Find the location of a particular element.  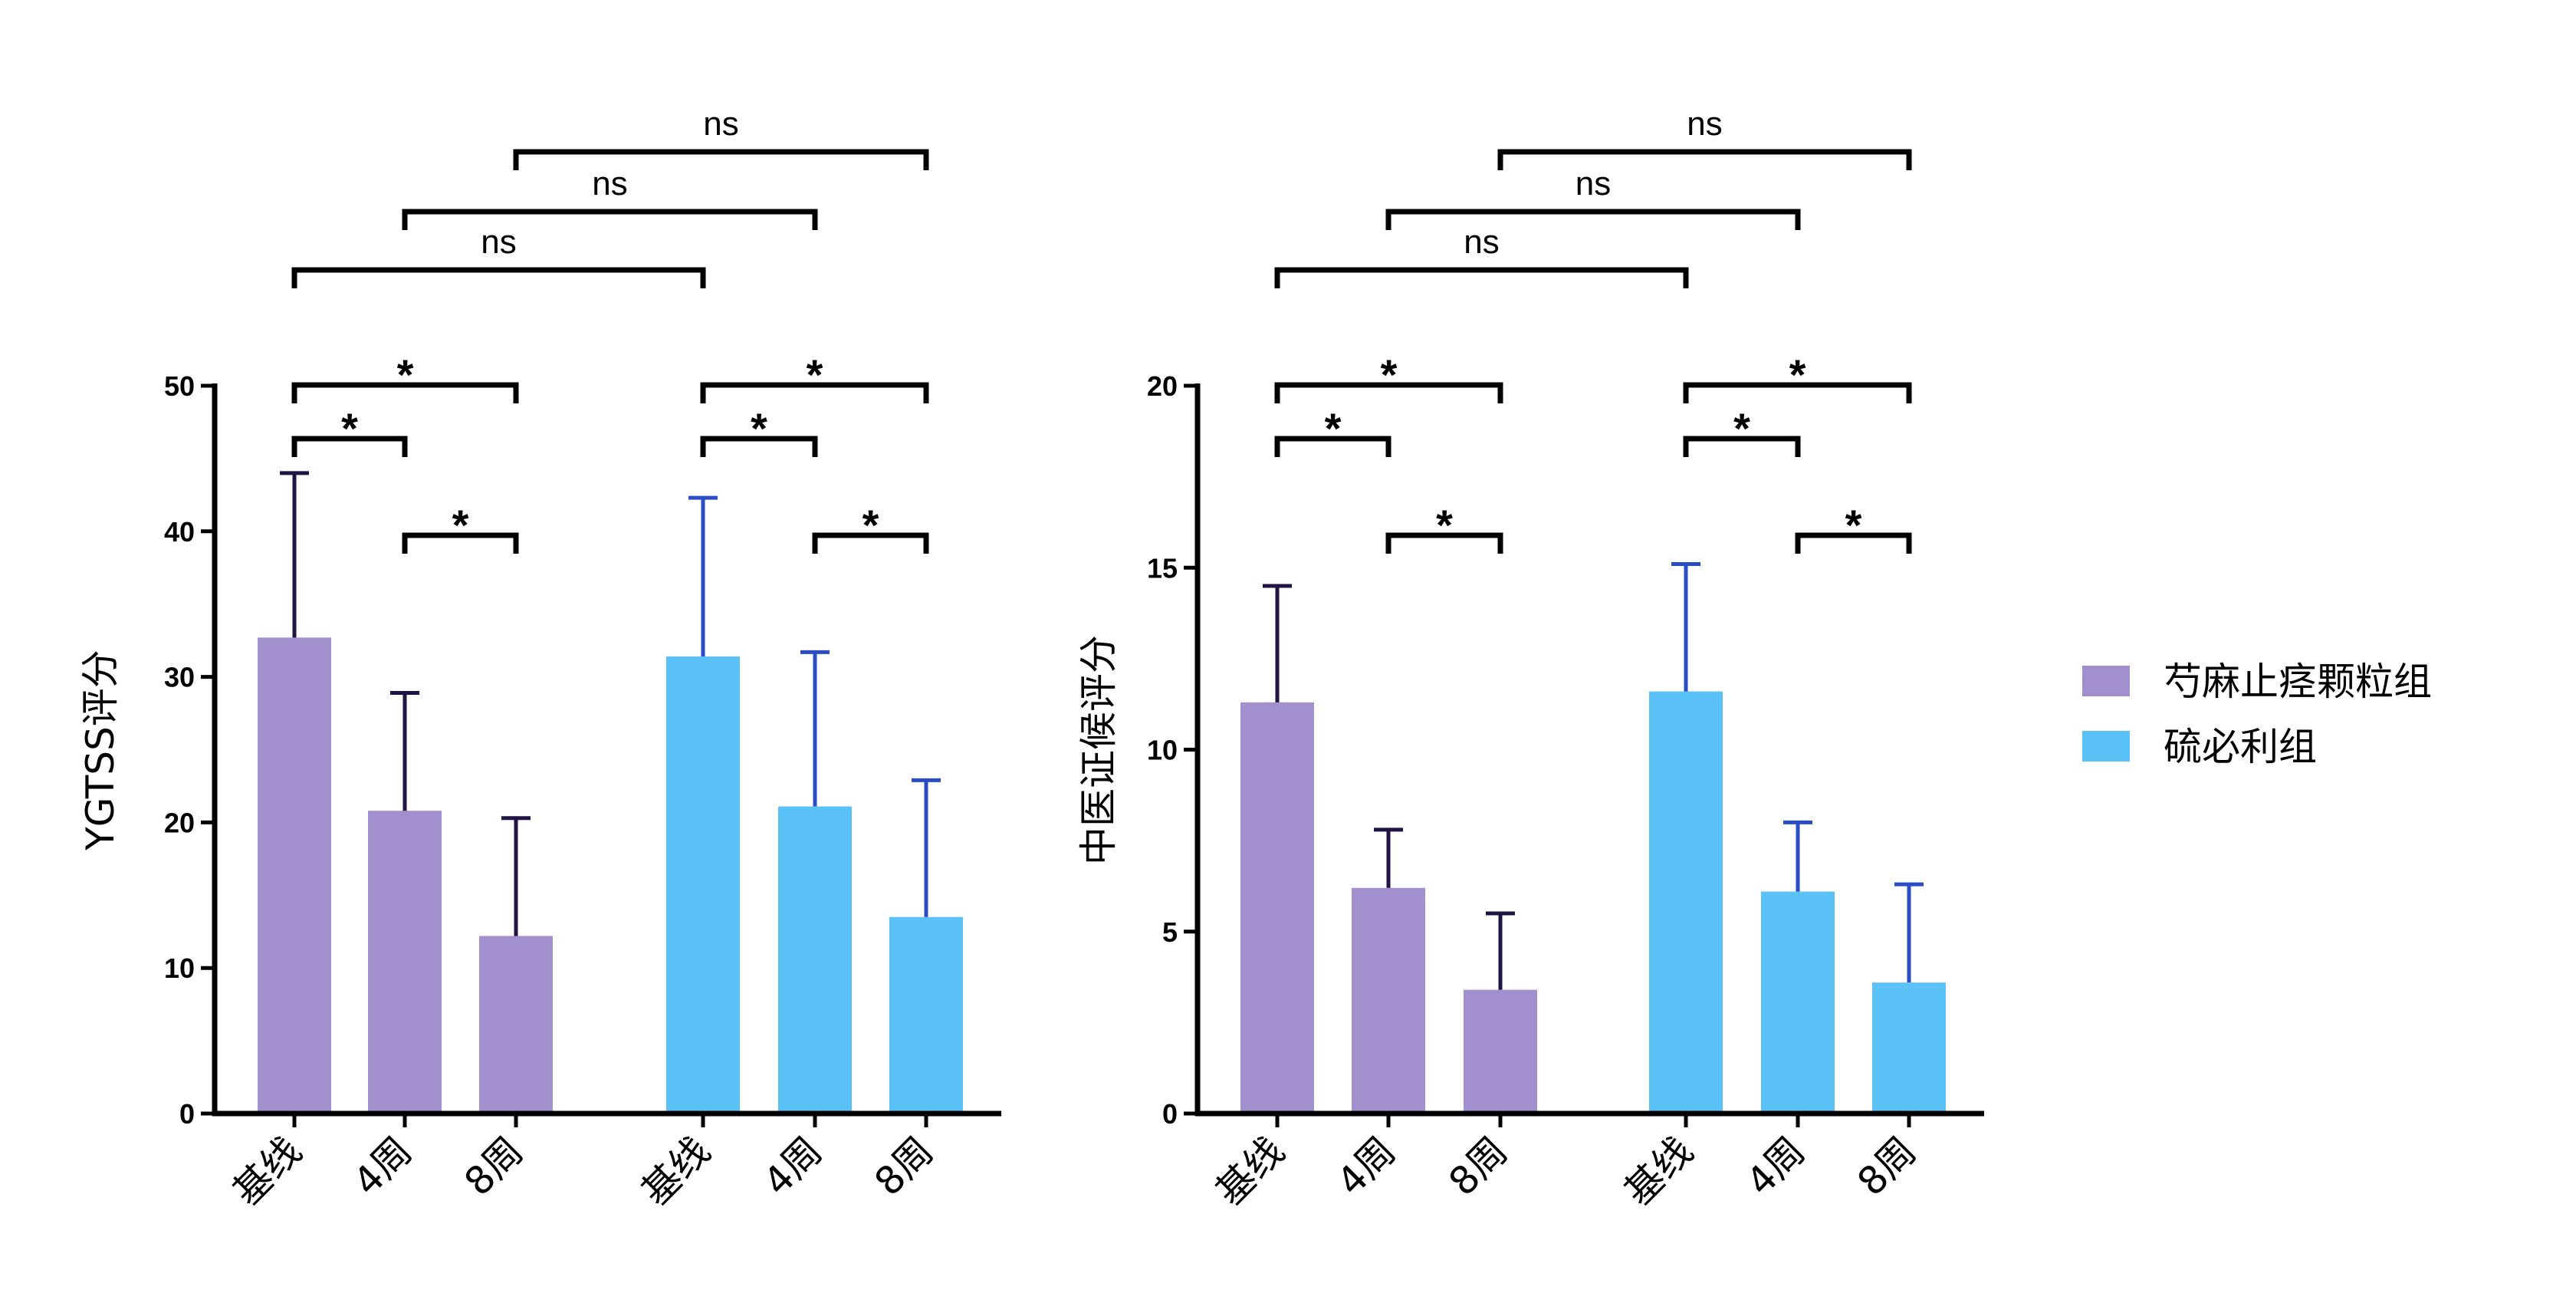

y-tick-label: 15 is located at coordinates (1162, 568).